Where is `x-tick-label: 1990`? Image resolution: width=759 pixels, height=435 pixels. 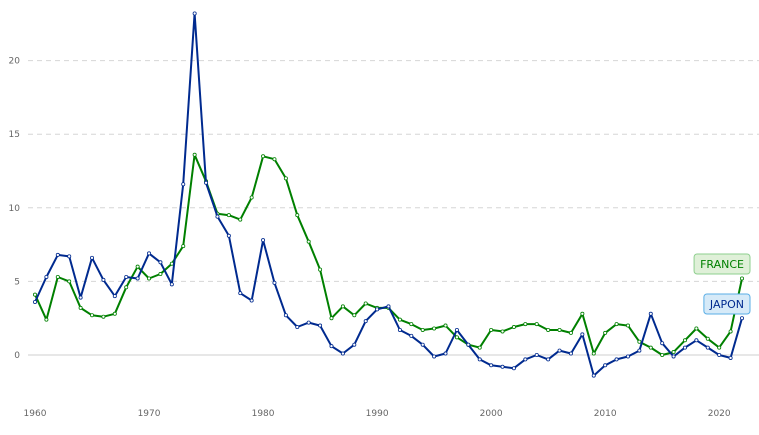 x-tick-label: 1990 is located at coordinates (377, 414).